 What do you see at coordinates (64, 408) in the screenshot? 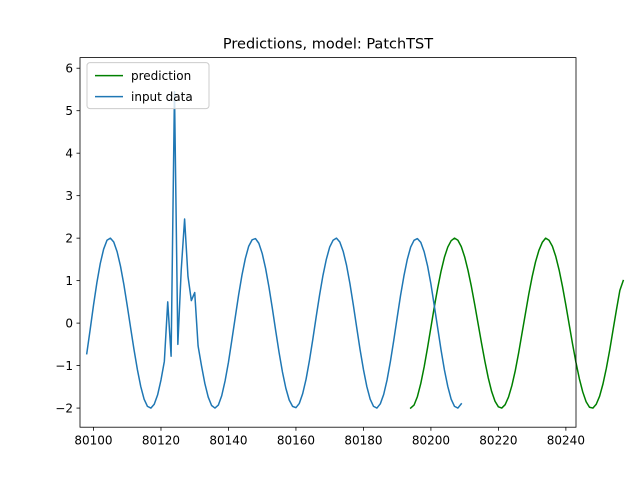
I see `y-tick-label: −2` at bounding box center [64, 408].